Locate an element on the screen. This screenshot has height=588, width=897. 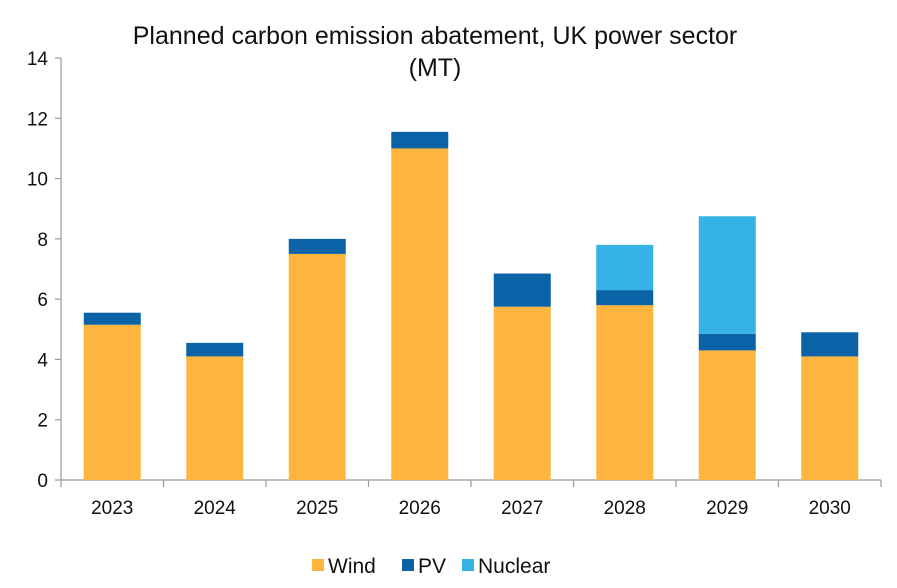
y-tick-label: 4 is located at coordinates (42, 360).